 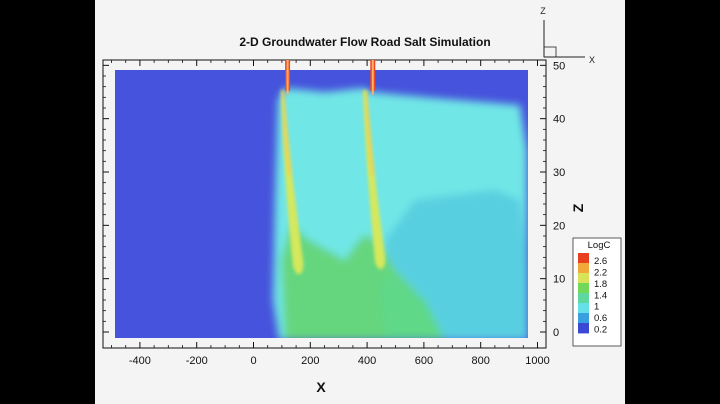 I want to click on x-tick-label: 400, so click(x=367, y=361).